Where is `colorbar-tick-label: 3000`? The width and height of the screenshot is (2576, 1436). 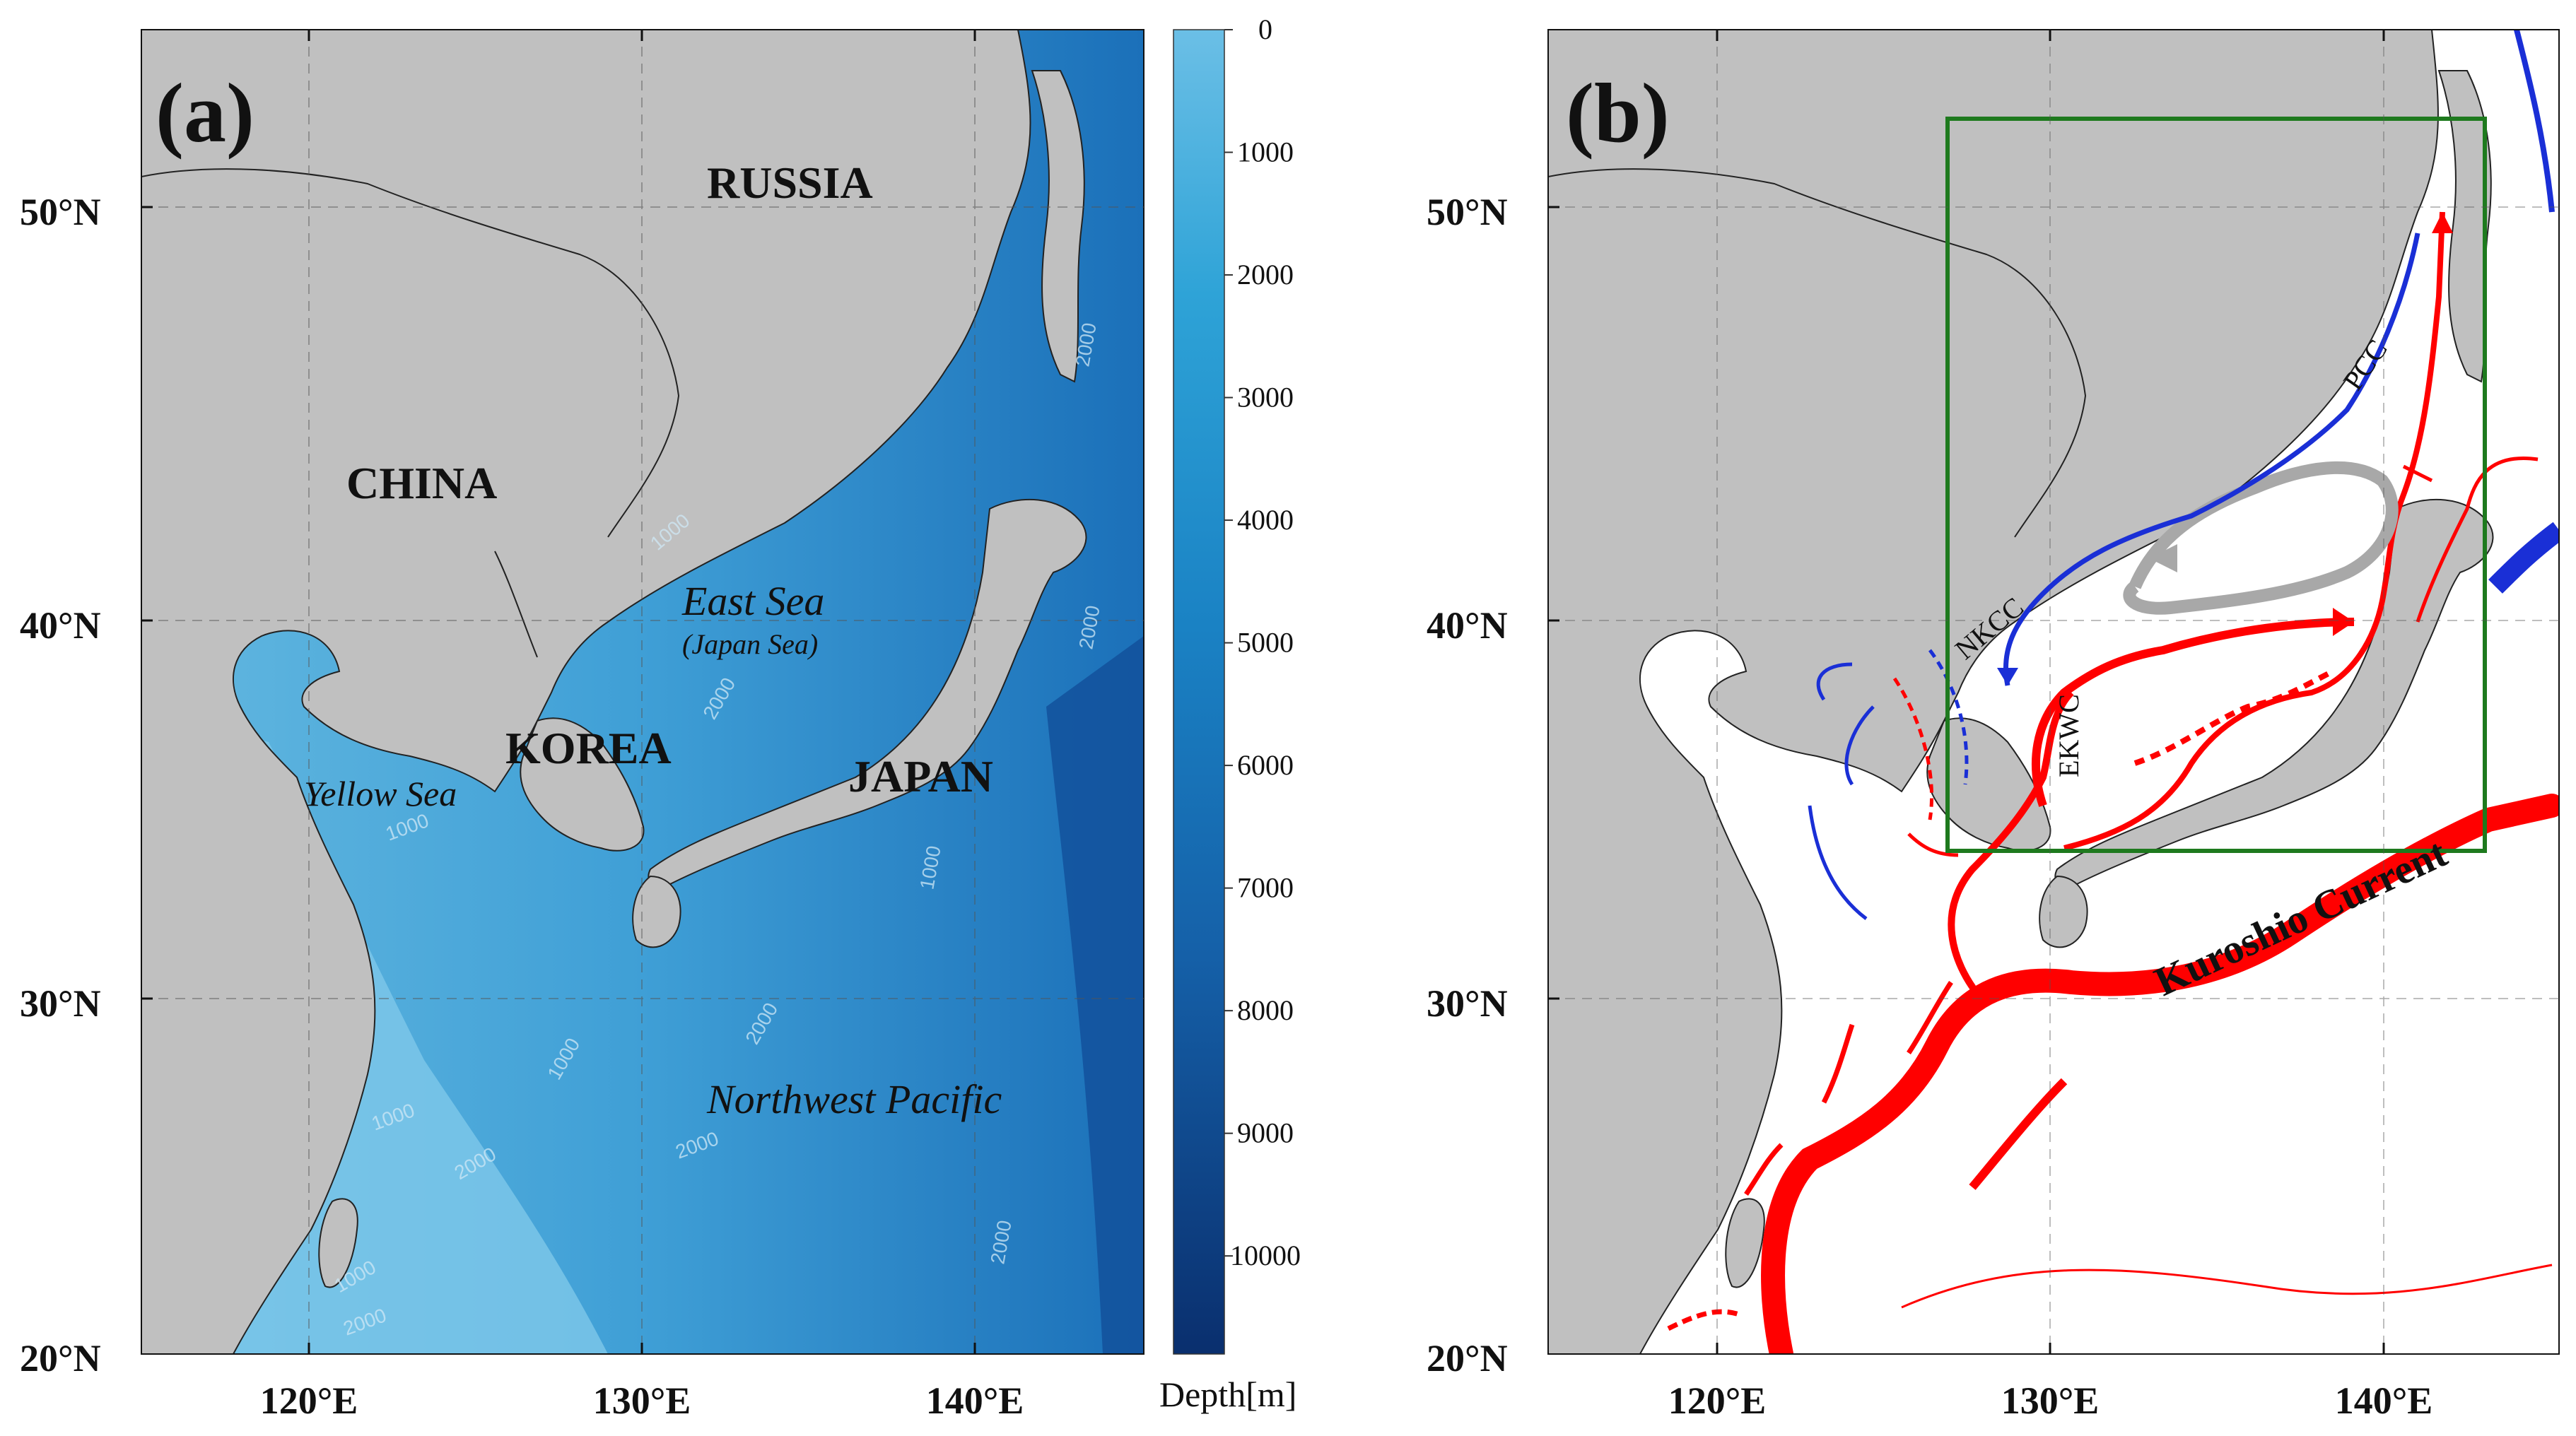 colorbar-tick-label: 3000 is located at coordinates (1265, 397).